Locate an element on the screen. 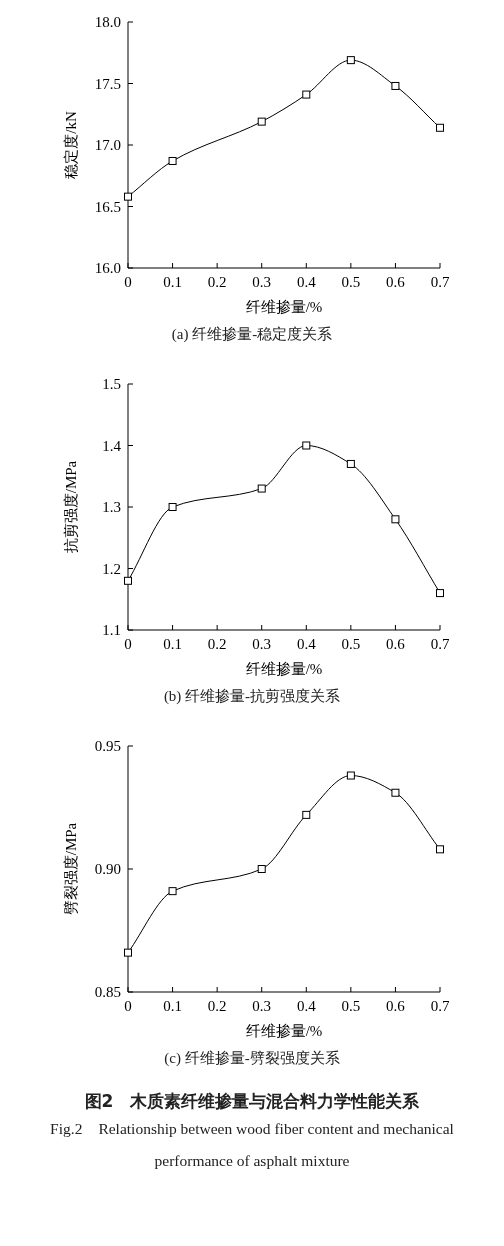 The image size is (504, 1246). y-tick-label: 16.0 is located at coordinates (107, 268).